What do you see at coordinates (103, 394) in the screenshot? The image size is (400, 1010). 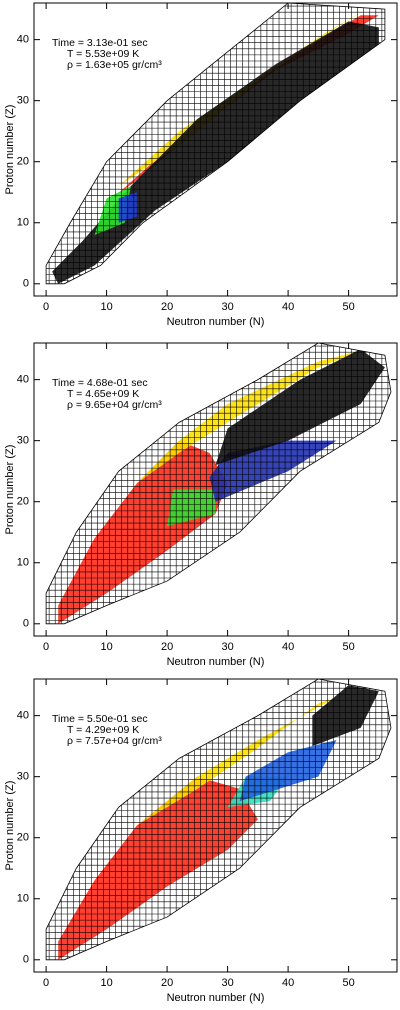 I see `annotation: T = 4.65e+09 K` at bounding box center [103, 394].